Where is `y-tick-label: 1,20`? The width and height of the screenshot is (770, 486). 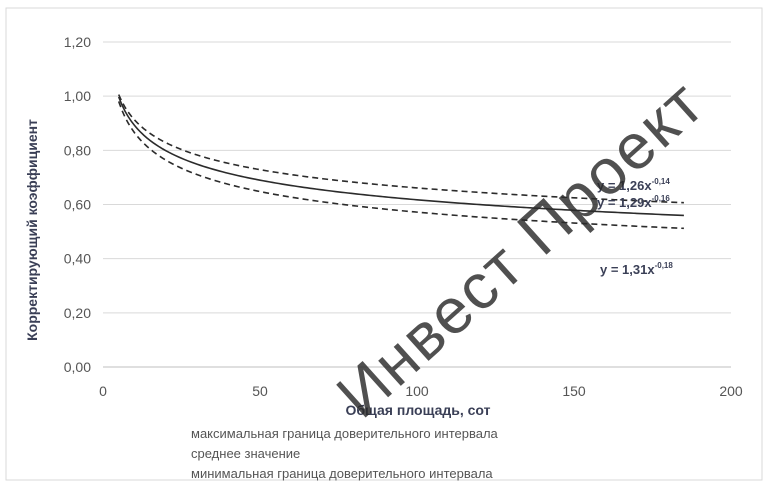
y-tick-label: 1,20 is located at coordinates (77, 42).